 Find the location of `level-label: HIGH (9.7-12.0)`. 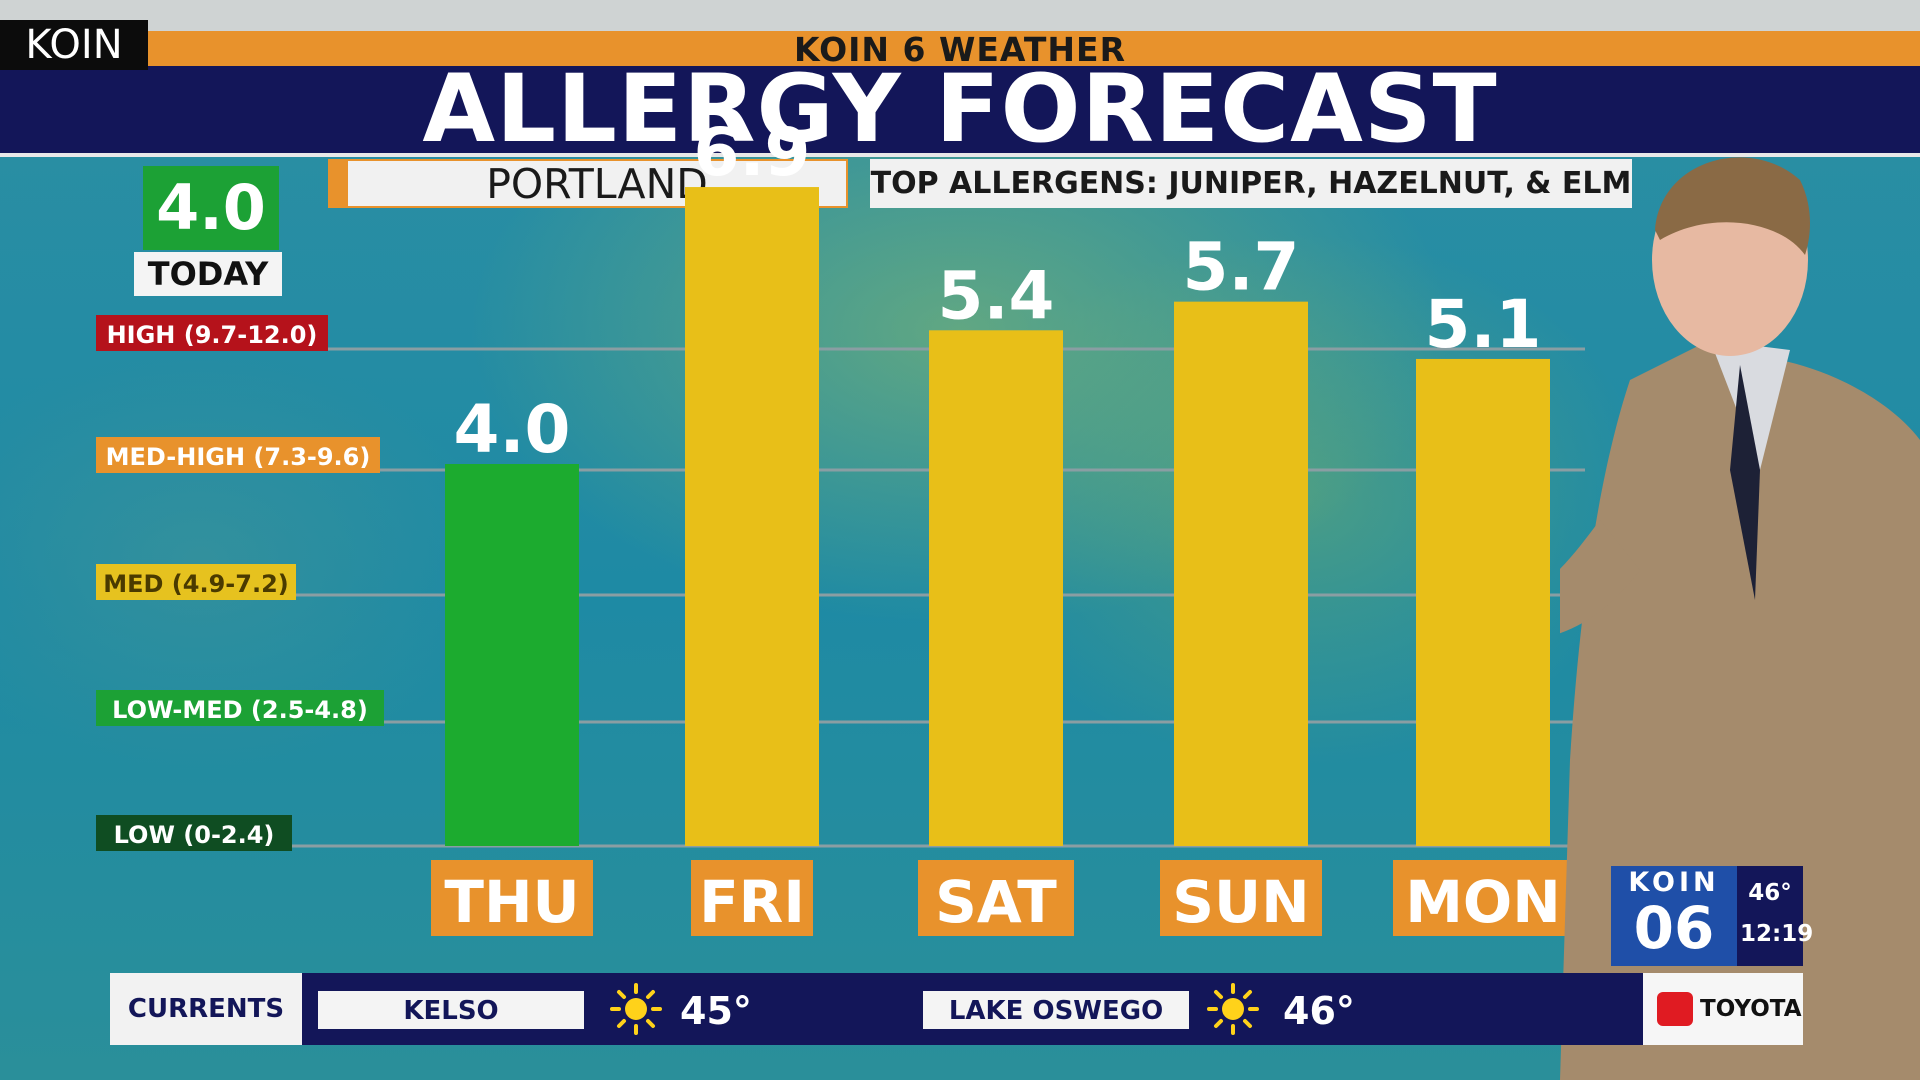

level-label: HIGH (9.7-12.0) is located at coordinates (212, 335).